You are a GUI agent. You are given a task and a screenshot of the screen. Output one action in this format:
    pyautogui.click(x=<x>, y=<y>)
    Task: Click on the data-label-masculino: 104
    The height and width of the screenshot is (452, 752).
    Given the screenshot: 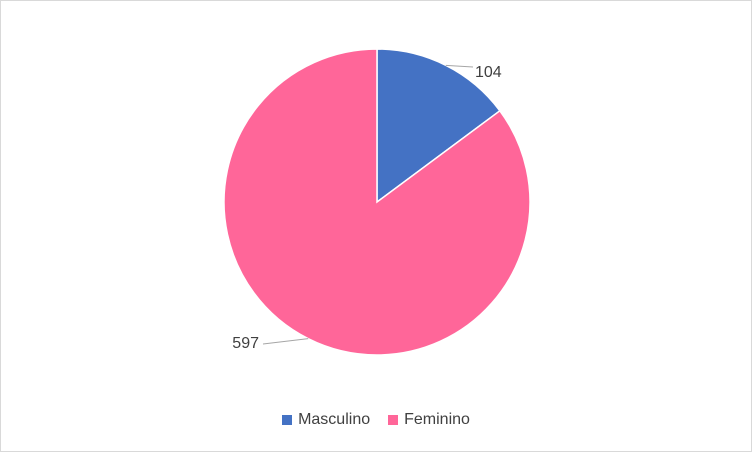 What is the action you would take?
    pyautogui.click(x=488, y=72)
    